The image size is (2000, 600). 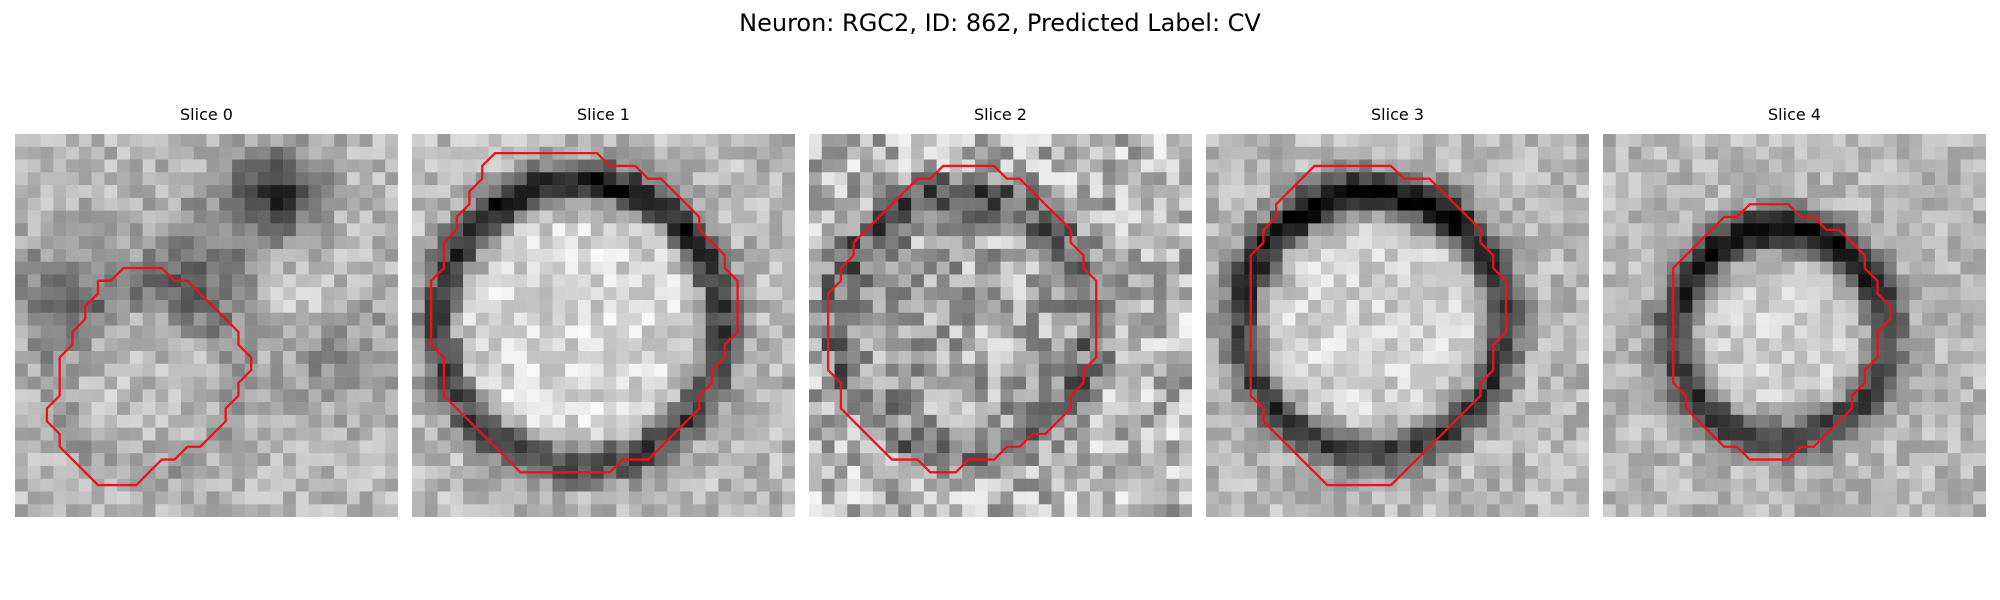 I want to click on slice-title: Slice 0, so click(x=206, y=114).